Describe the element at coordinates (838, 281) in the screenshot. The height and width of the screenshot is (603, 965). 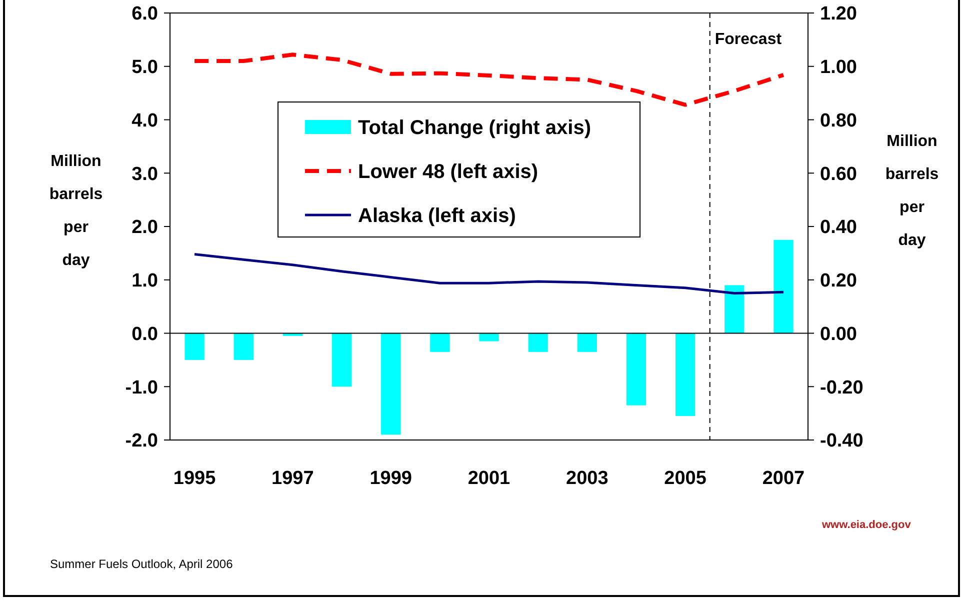
I see `y2-tick-label: 0.20` at that location.